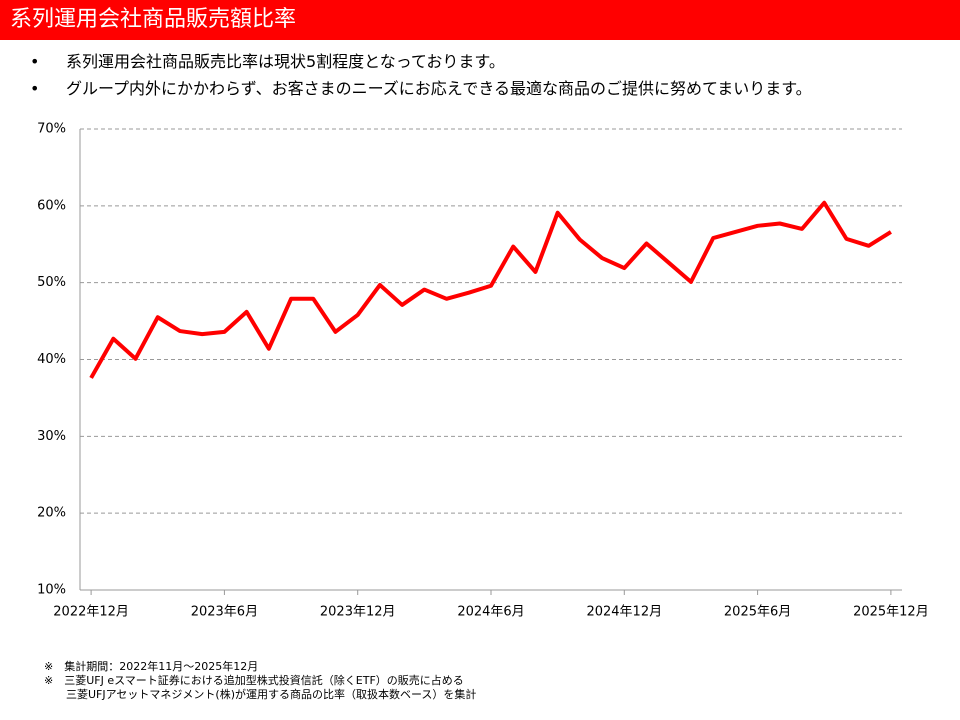  Describe the element at coordinates (51, 590) in the screenshot. I see `y-tick-label: 10%` at that location.